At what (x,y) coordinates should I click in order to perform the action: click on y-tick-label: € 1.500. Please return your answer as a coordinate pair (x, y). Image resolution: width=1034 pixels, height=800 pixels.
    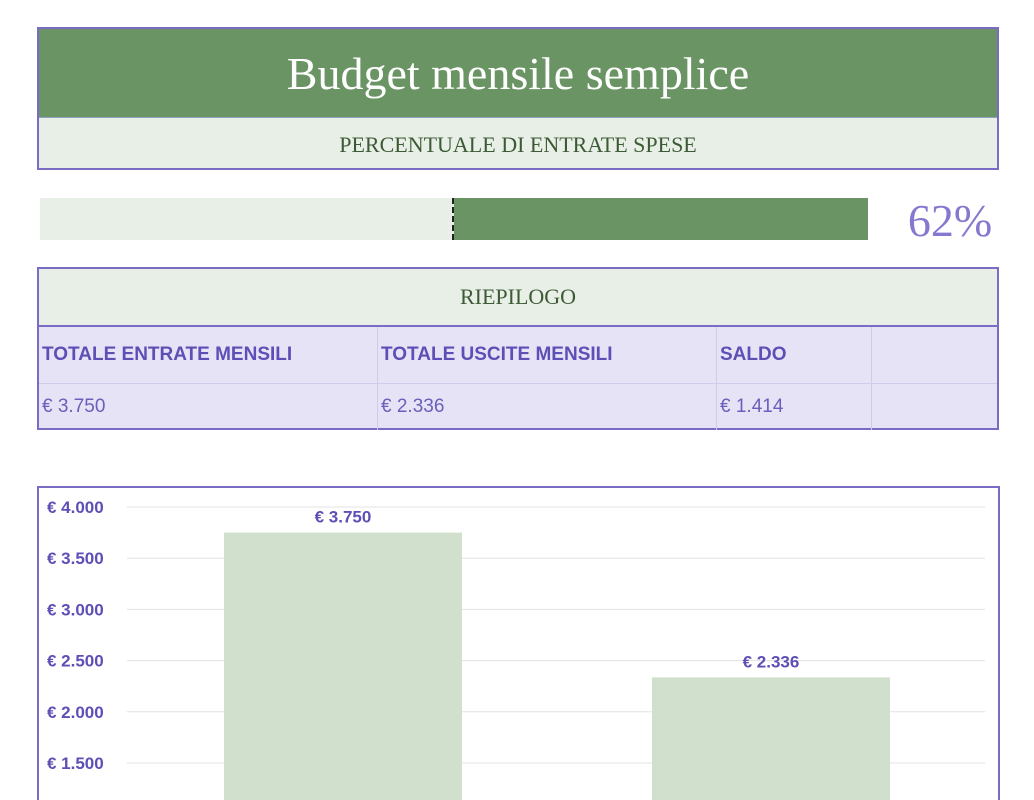
    Looking at the image, I should click on (75, 763).